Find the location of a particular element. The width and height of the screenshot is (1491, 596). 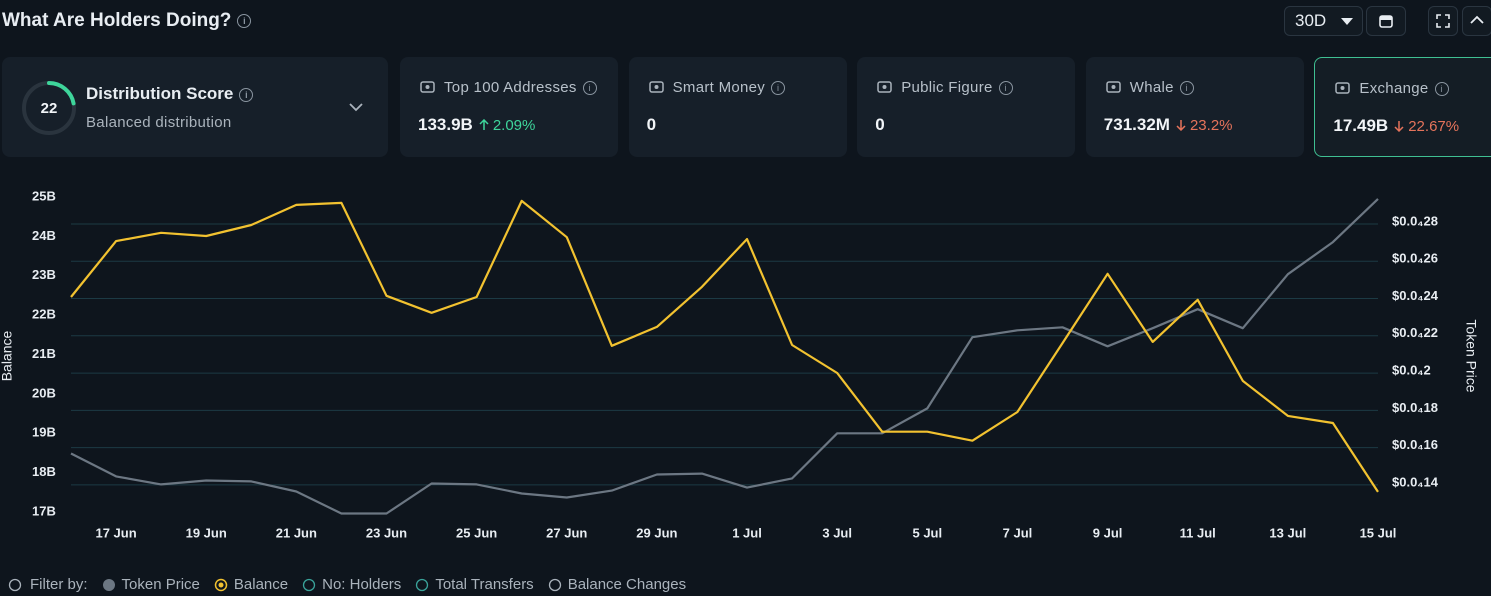

x-tick-label: 15 Jul is located at coordinates (1378, 532).